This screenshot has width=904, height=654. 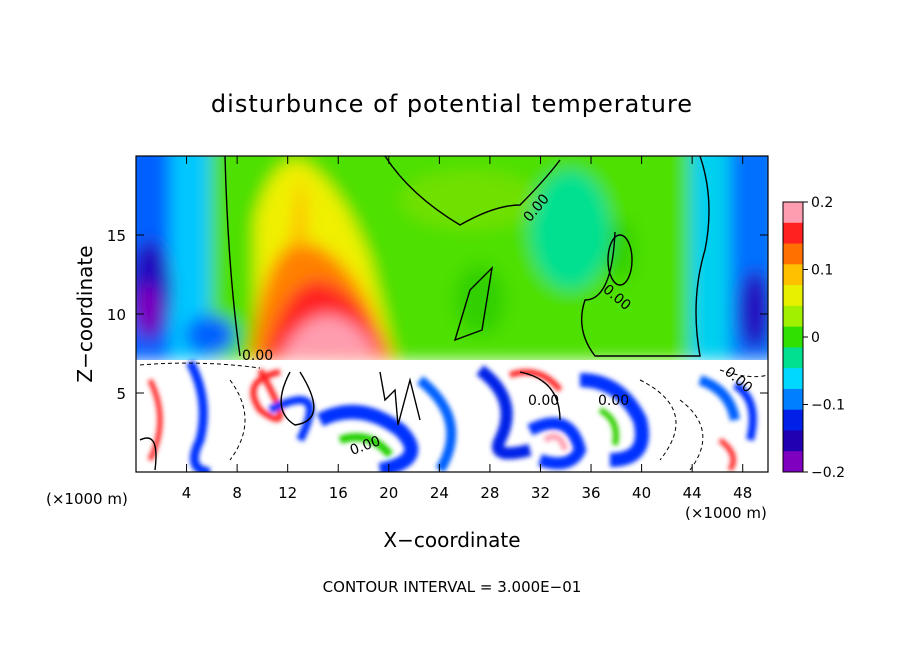 I want to click on y-tick-label: 5, so click(x=121, y=394).